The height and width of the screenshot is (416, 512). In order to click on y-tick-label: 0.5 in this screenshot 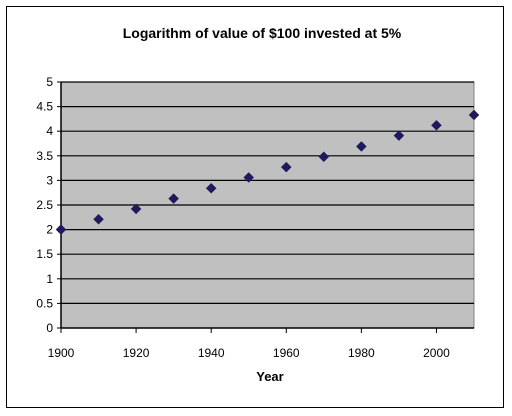, I will do `click(44, 303)`.